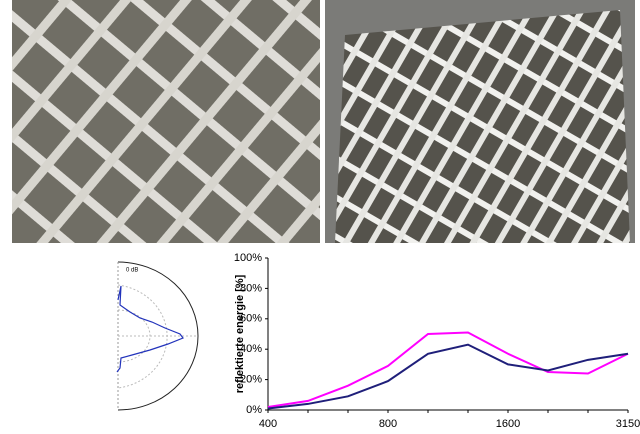 The height and width of the screenshot is (434, 640). Describe the element at coordinates (248, 258) in the screenshot. I see `y-tick-label: 100%` at that location.